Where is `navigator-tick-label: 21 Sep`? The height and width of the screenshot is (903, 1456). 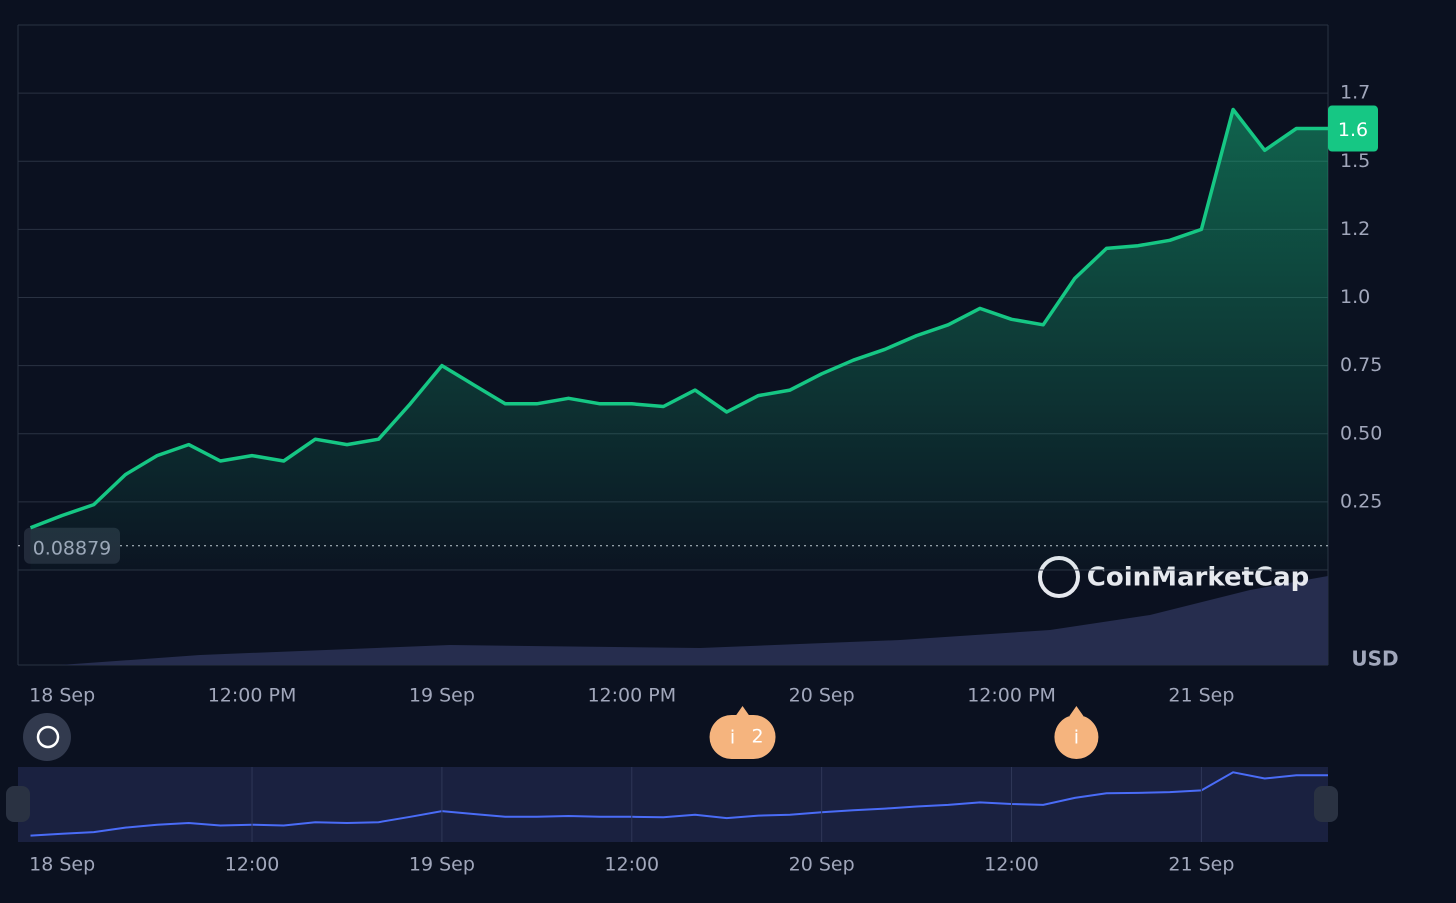
navigator-tick-label: 21 Sep is located at coordinates (1201, 865).